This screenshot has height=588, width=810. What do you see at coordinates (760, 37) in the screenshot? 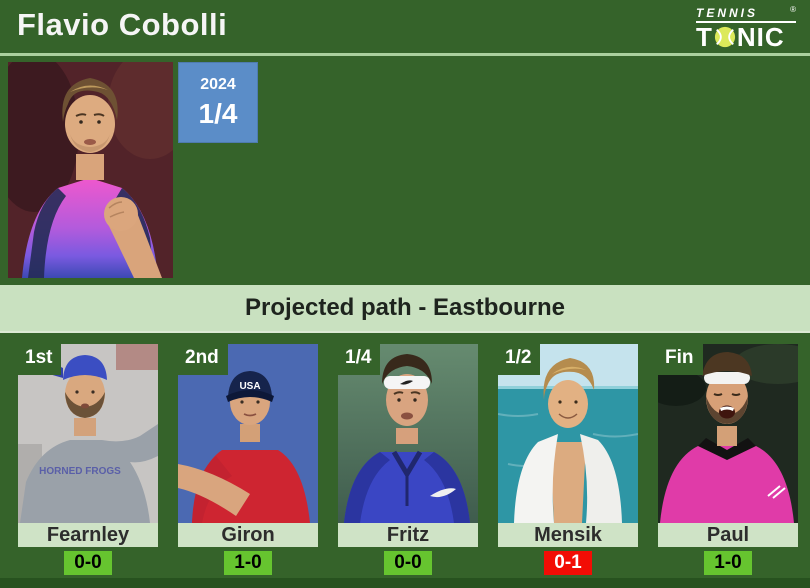
I see `logo-tonic-suffix: NIC` at bounding box center [760, 37].